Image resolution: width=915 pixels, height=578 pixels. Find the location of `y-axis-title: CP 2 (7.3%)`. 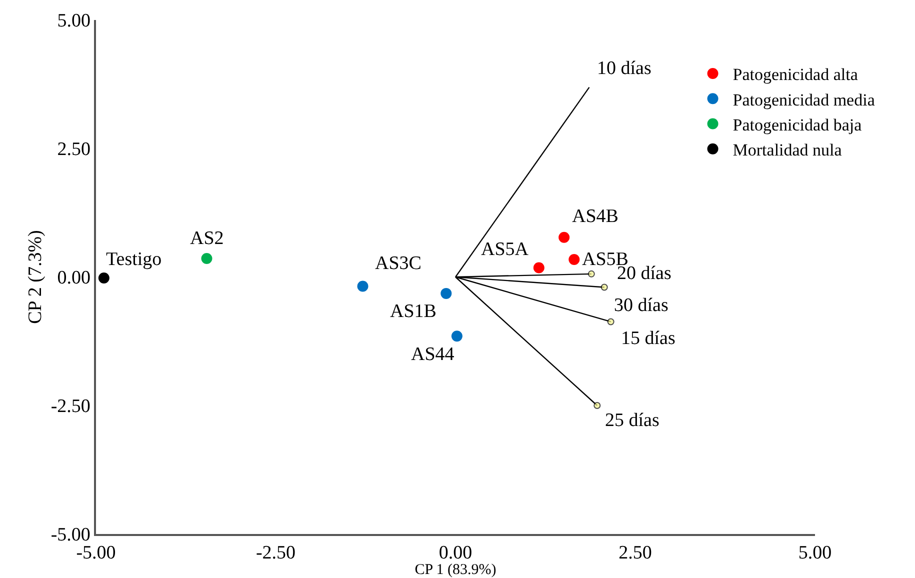

y-axis-title: CP 2 (7.3%) is located at coordinates (35, 277).